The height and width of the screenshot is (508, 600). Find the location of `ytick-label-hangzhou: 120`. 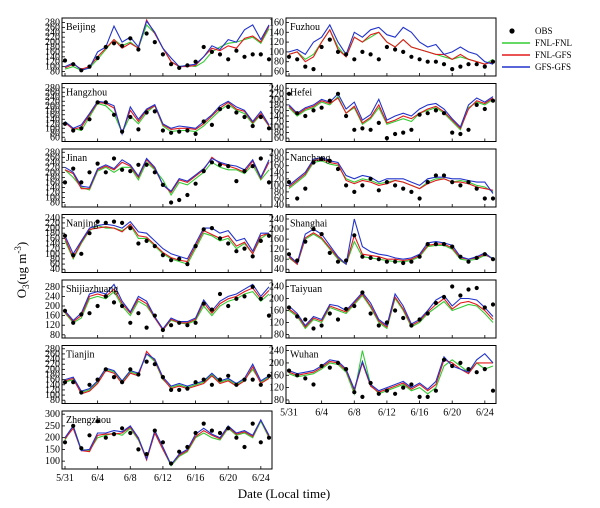

ytick-label-hangzhou: 120 is located at coordinates (52, 124).